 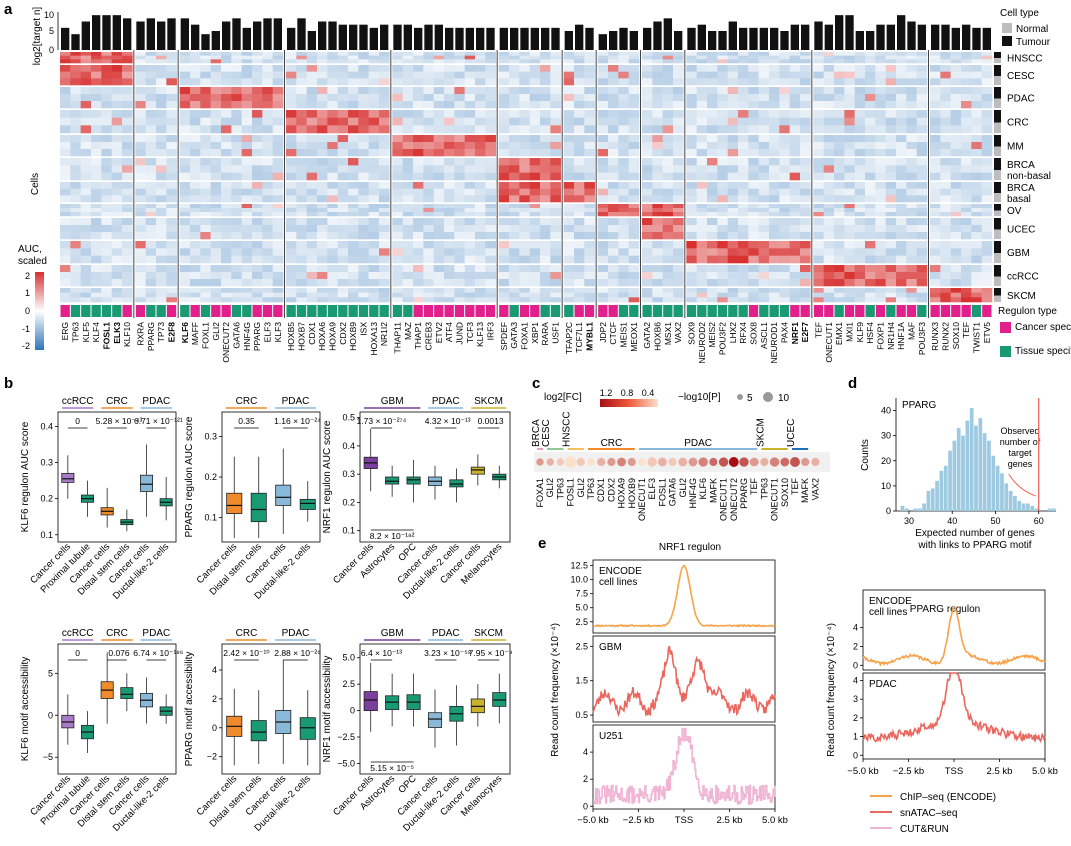 What do you see at coordinates (1045, 771) in the screenshot?
I see `x-tick-label: 5.0 kb` at bounding box center [1045, 771].